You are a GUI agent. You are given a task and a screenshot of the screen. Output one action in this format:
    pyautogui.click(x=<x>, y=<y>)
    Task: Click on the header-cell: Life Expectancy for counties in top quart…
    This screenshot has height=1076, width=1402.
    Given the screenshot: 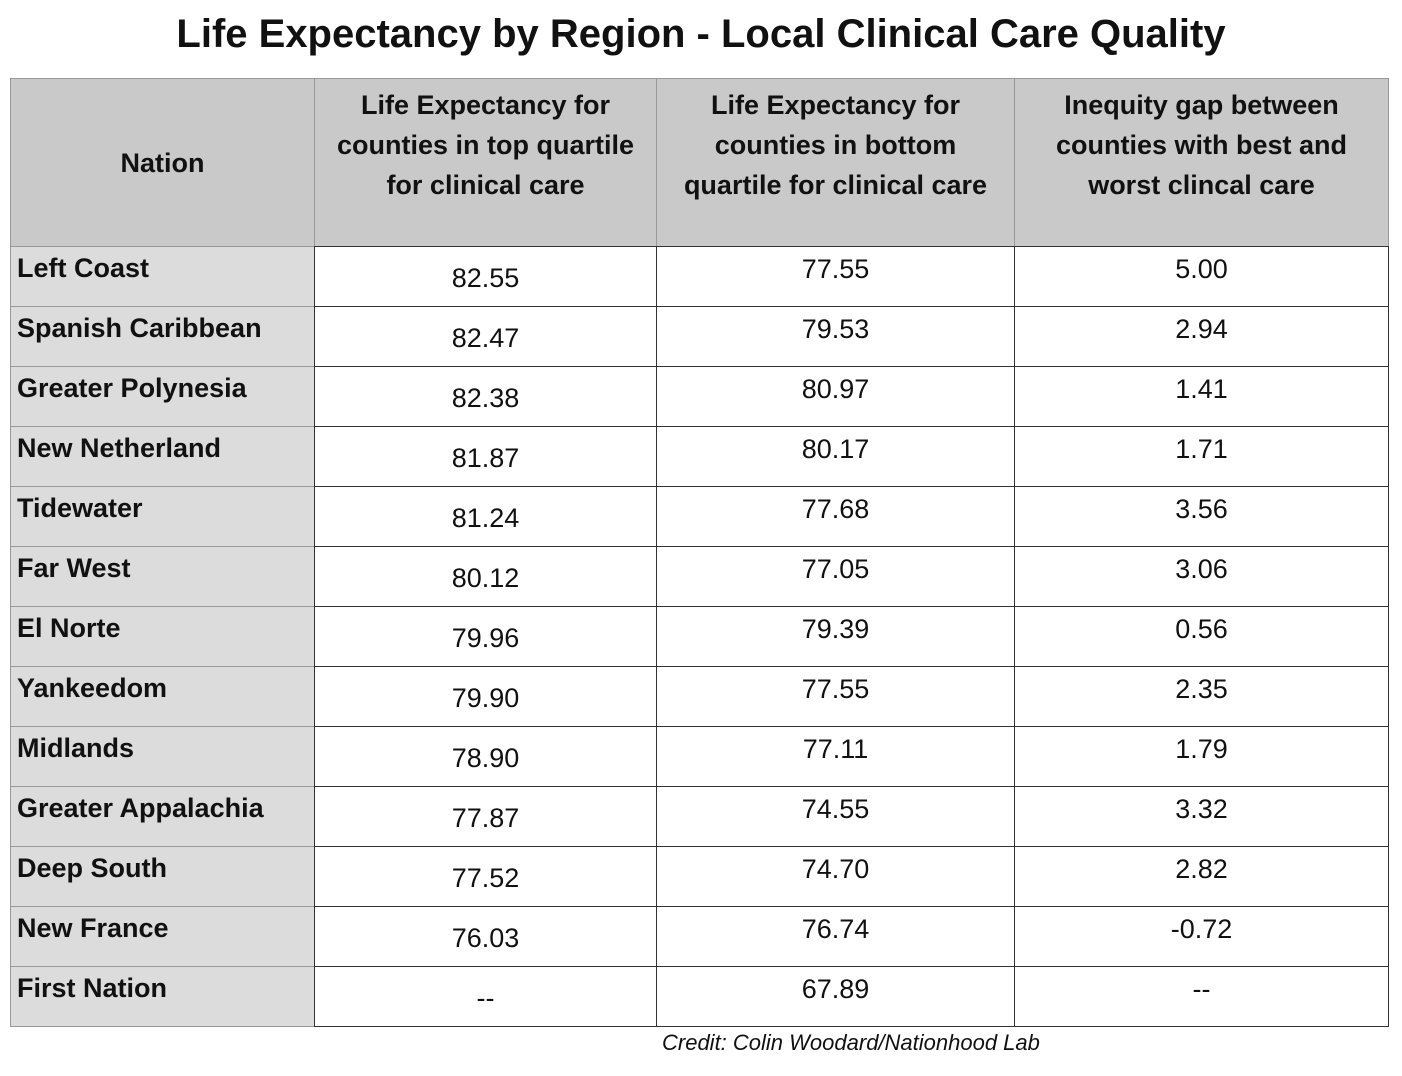 What is the action you would take?
    pyautogui.click(x=485, y=162)
    